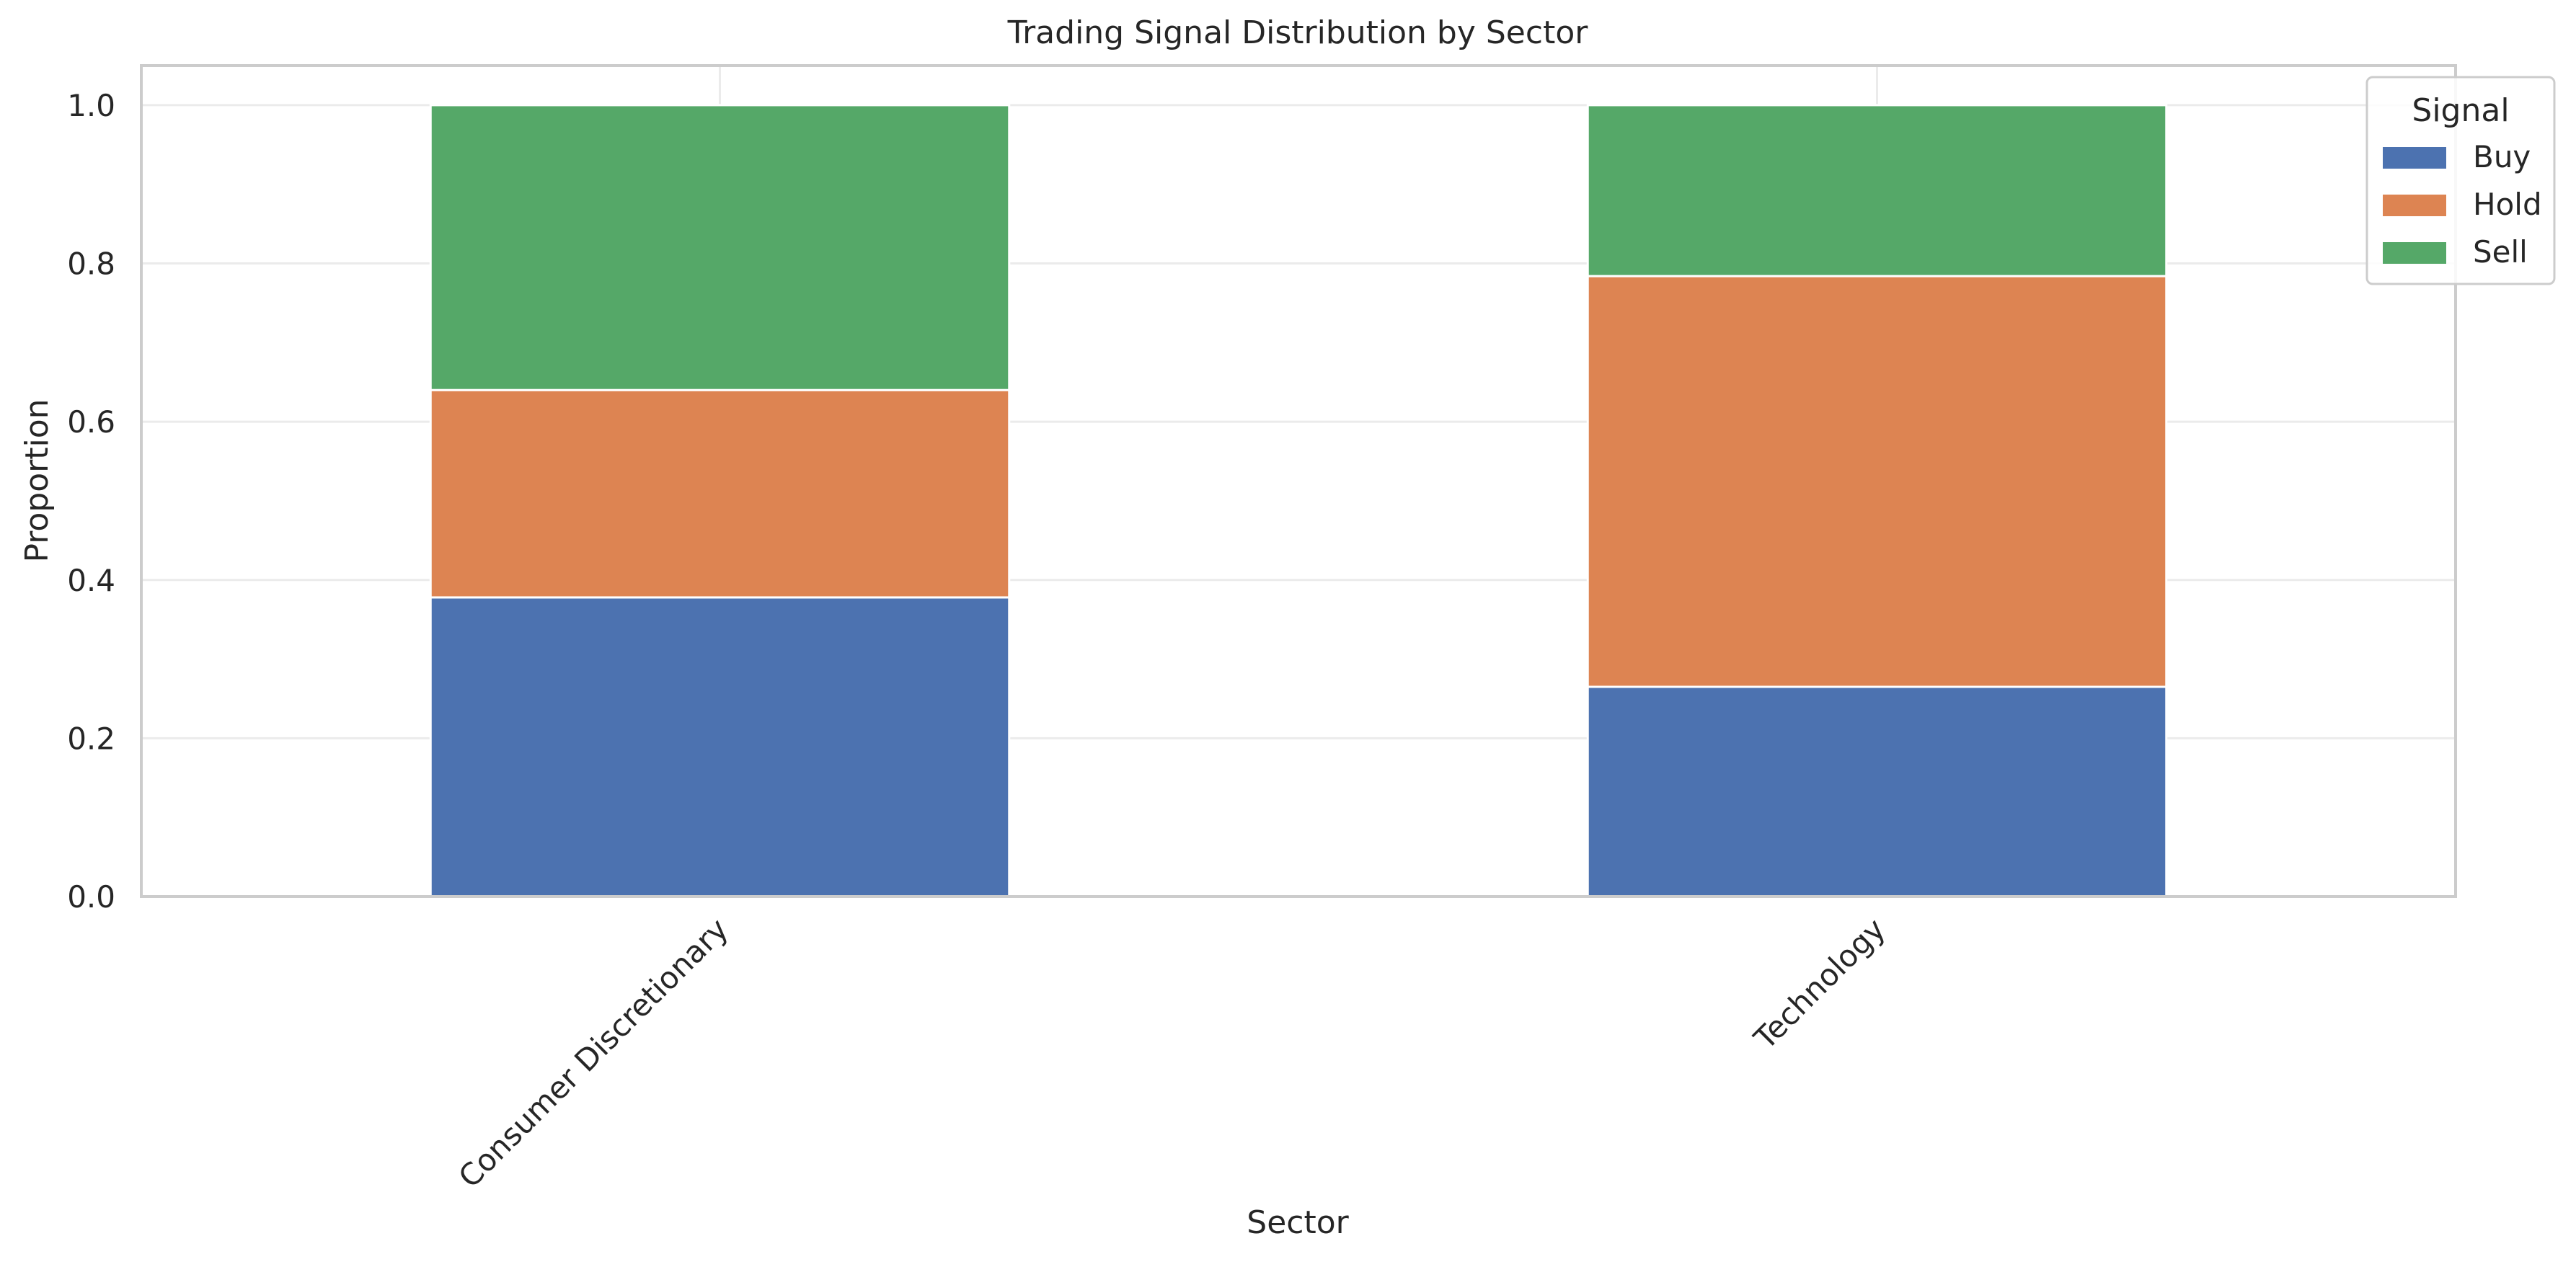  I want to click on y-tick-label: 0.4, so click(91, 580).